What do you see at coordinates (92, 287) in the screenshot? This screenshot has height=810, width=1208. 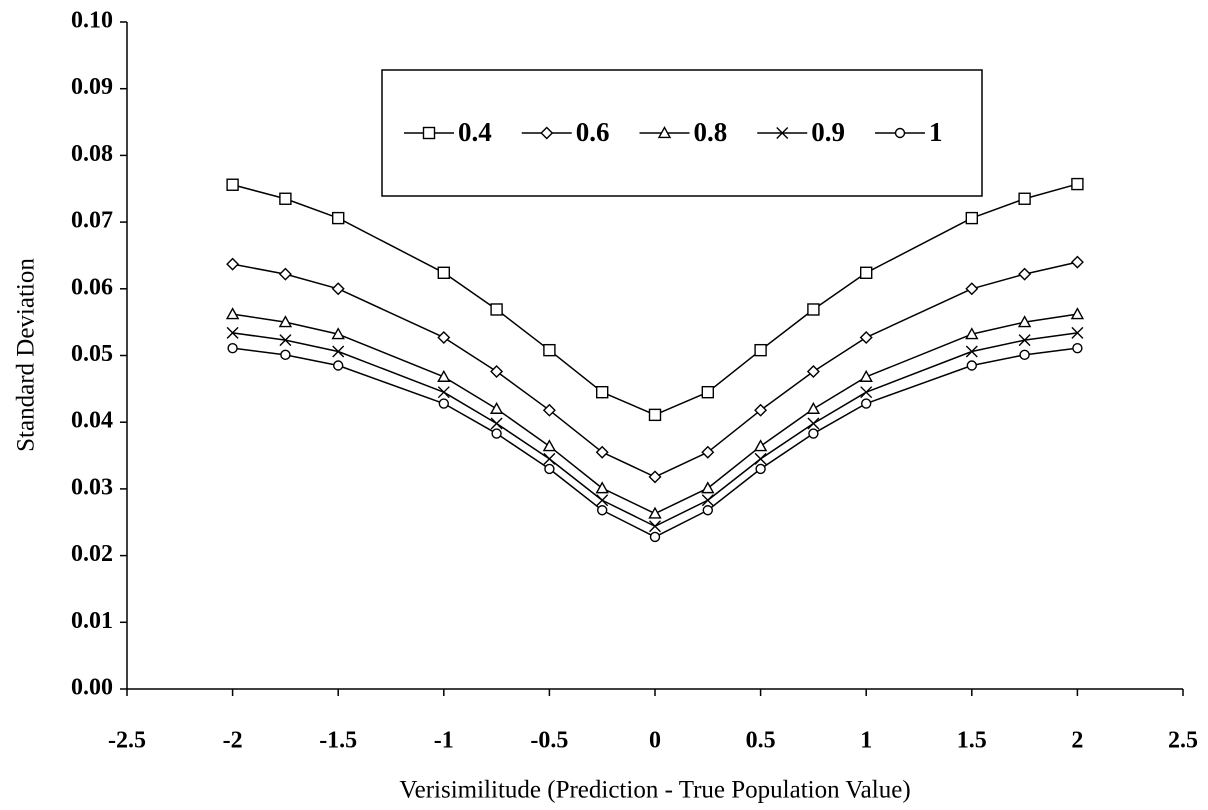 I see `y-tick-label: 0.06` at bounding box center [92, 287].